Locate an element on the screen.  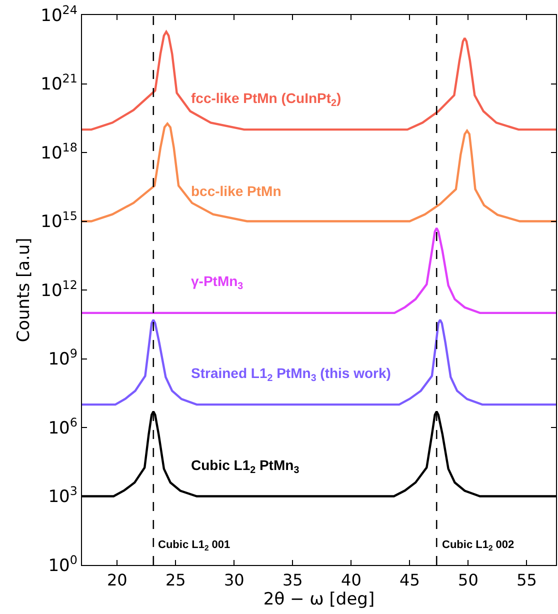
y-tick-label: 10$^{18}$ is located at coordinates (59, 152).